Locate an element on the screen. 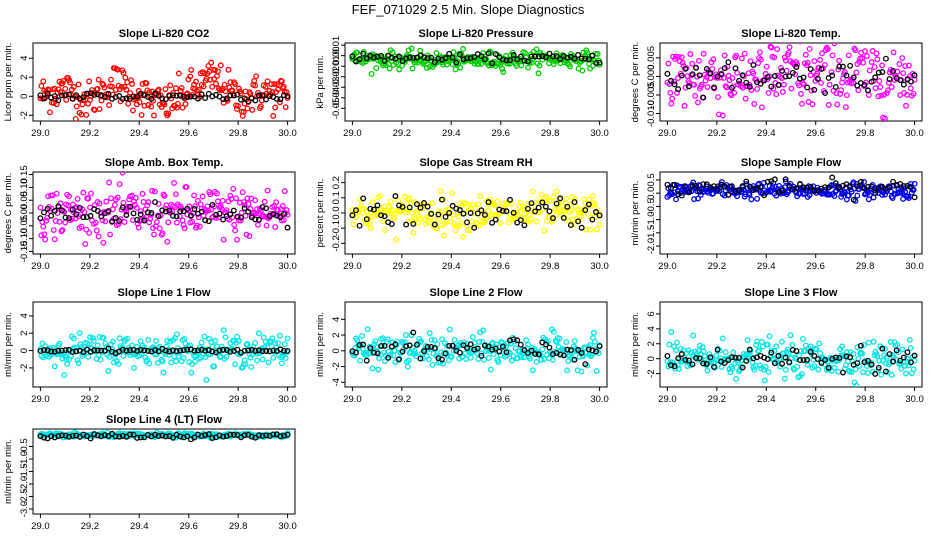  plot-frame is located at coordinates (791, 344).